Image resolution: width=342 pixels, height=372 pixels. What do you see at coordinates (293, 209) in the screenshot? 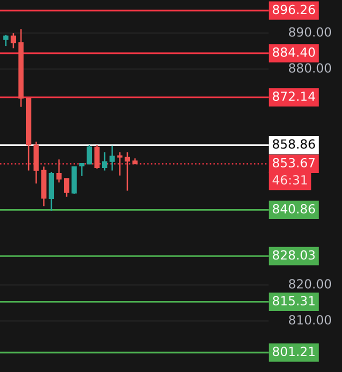
I see `ref-line-label: 840.86` at bounding box center [293, 209].